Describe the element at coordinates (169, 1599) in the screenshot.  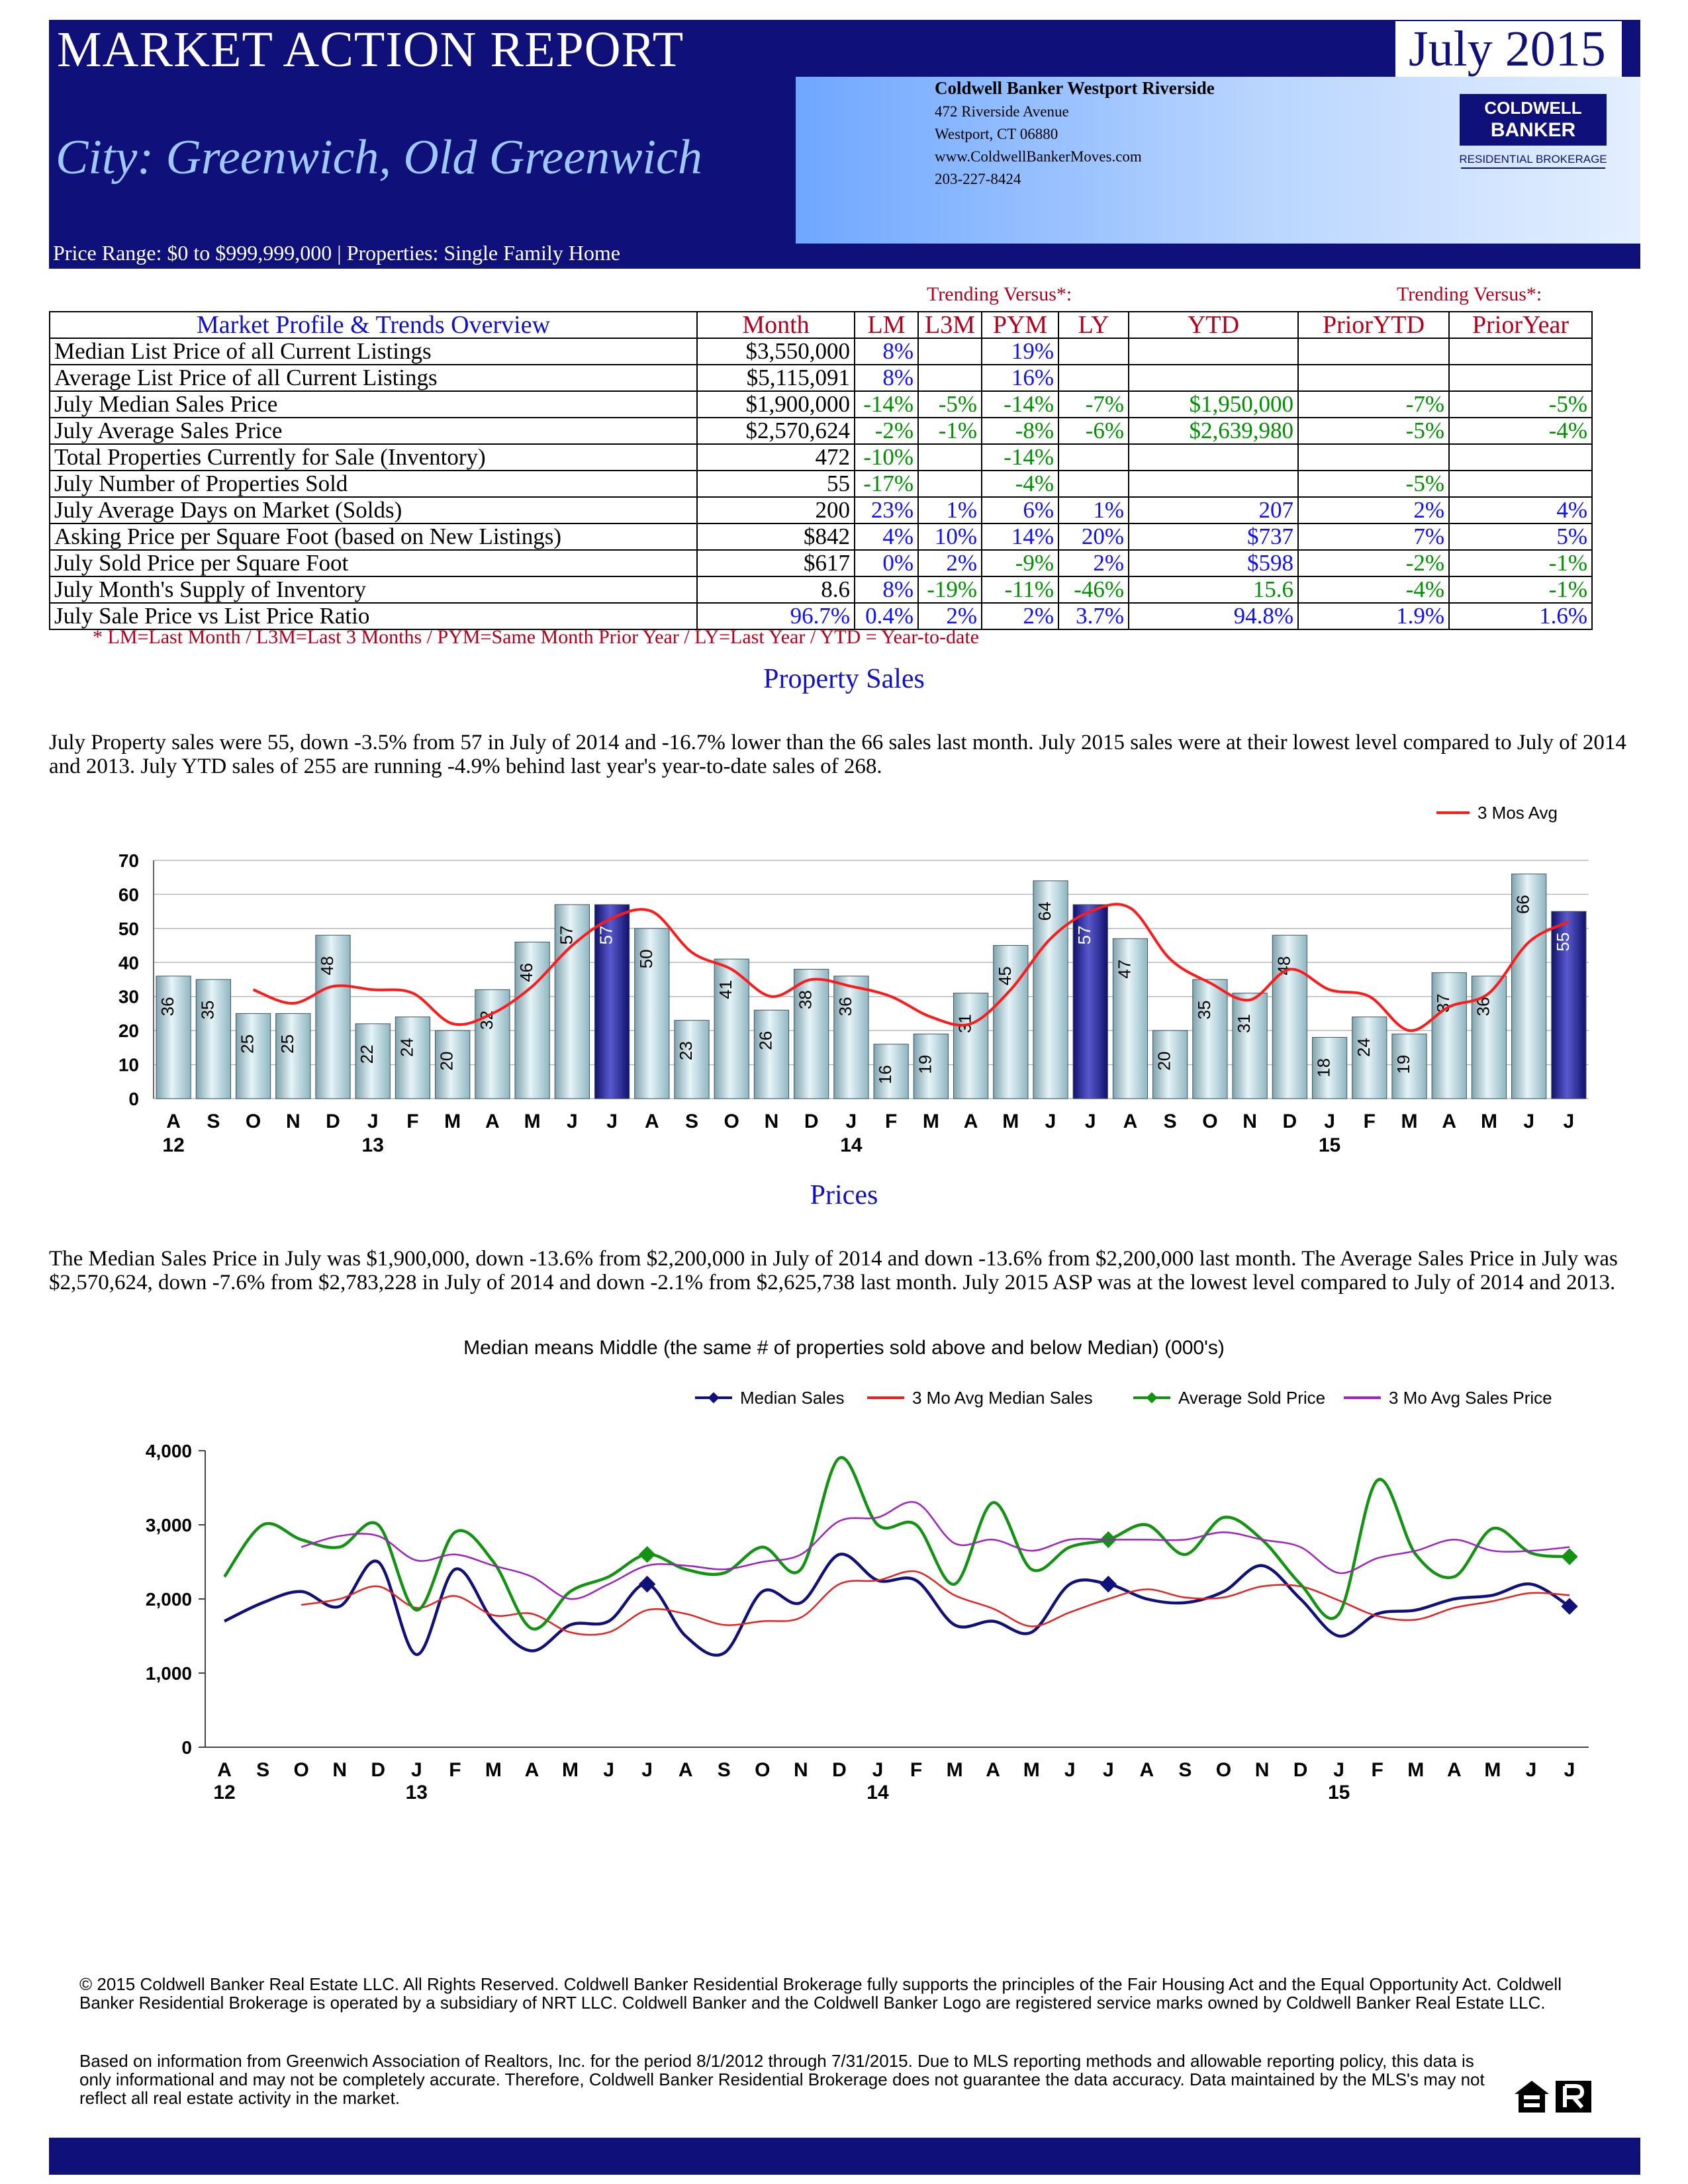
I see `y-tick-label: 2,000` at that location.